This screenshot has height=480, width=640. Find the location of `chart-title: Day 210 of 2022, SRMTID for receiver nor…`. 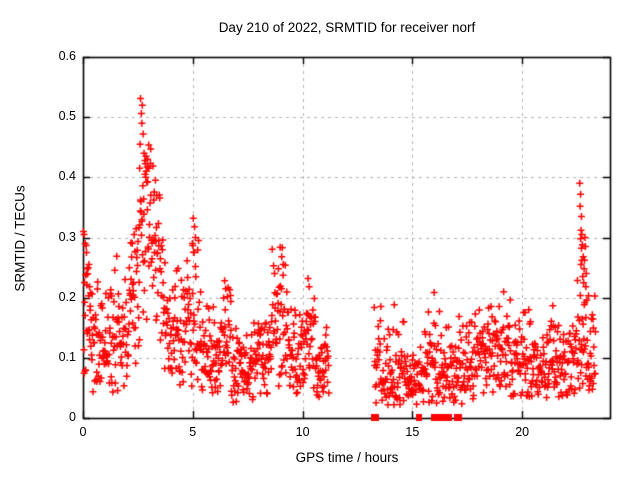

chart-title: Day 210 of 2022, SRMTID for receiver nor… is located at coordinates (347, 27).